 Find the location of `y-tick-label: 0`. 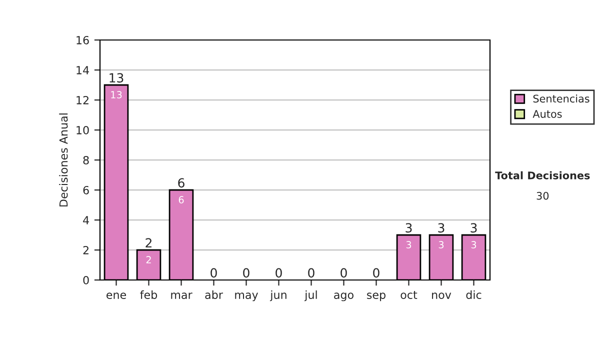

y-tick-label: 0 is located at coordinates (86, 280).